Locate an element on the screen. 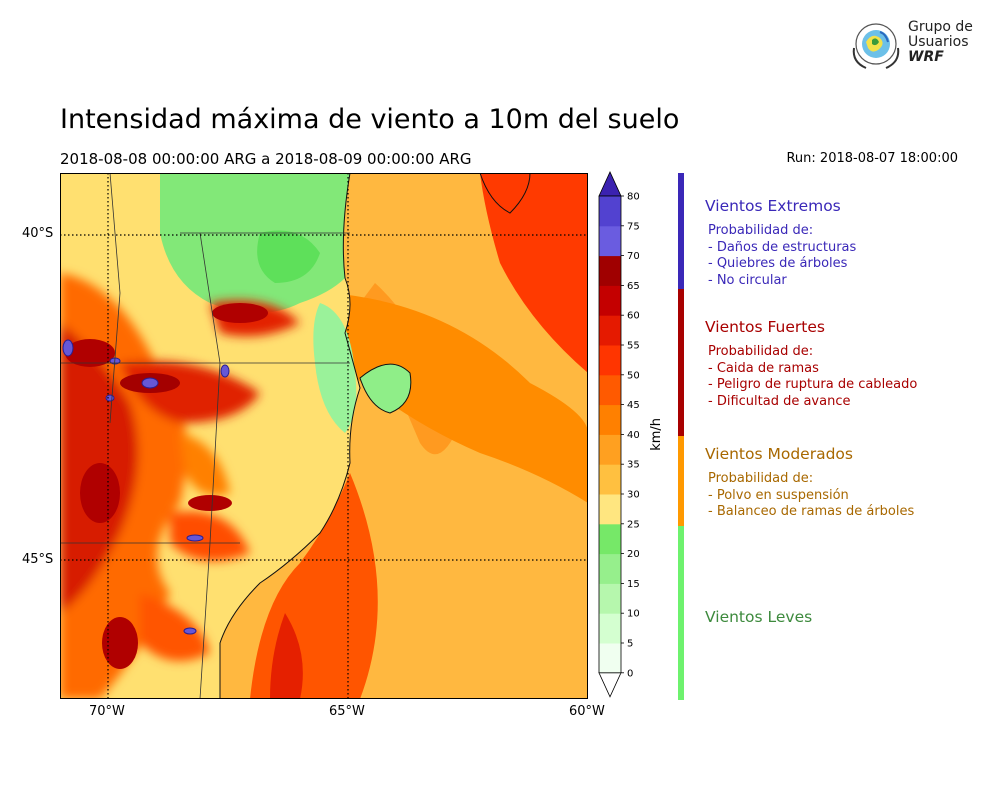 The height and width of the screenshot is (800, 1000). colorbar-tick-label: 40 is located at coordinates (633, 435).